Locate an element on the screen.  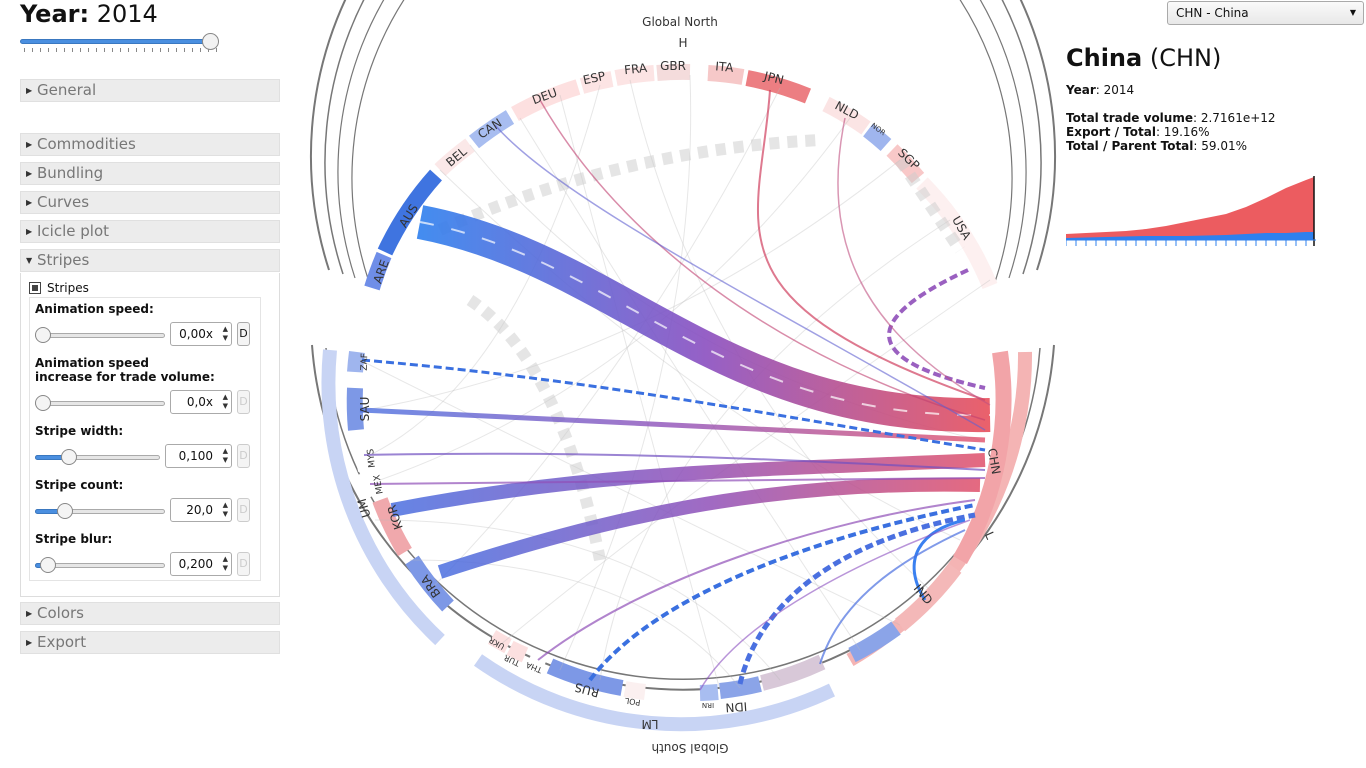
arc-deu is located at coordinates (546, 100).